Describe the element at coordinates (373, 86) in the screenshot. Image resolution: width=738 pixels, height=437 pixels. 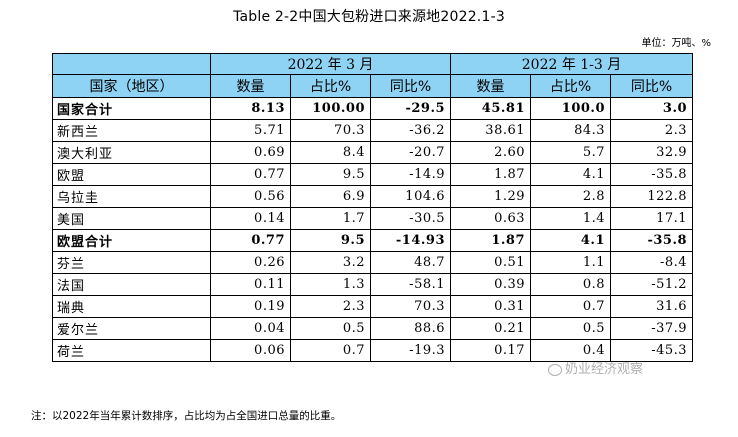
I see `header-row-columns: 国家（地区） 数量 占比% 同比% 数量 占比% 同比%` at that location.